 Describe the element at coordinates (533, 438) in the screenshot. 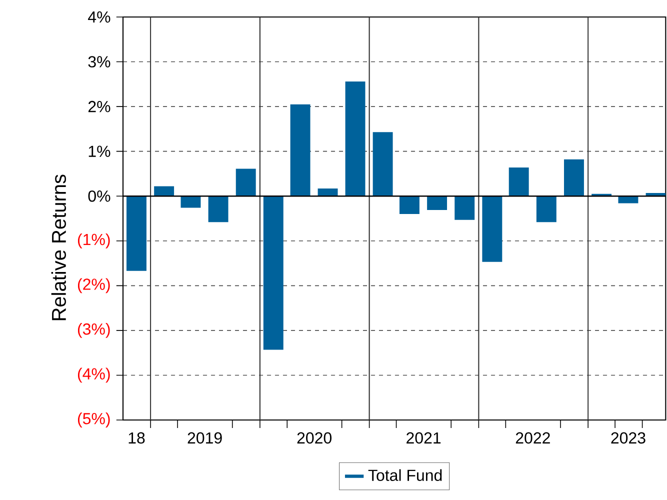

I see `x-tick-label: 2022` at that location.